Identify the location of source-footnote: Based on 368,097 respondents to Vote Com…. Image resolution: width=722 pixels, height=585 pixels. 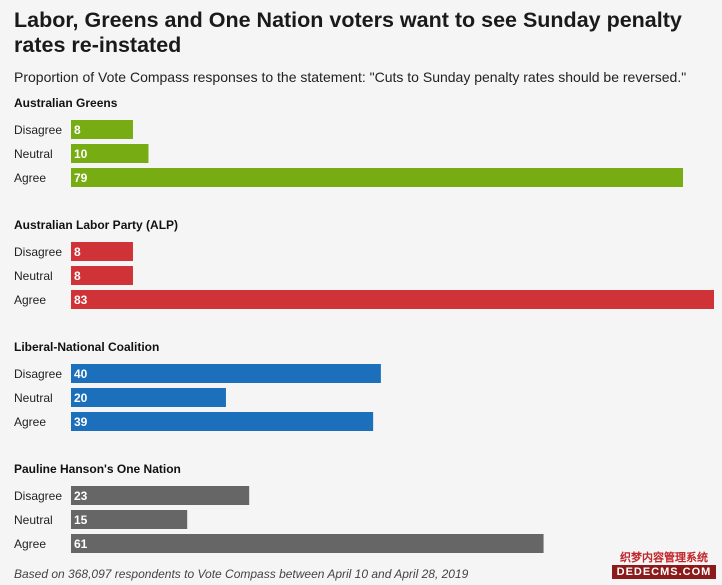
(241, 574).